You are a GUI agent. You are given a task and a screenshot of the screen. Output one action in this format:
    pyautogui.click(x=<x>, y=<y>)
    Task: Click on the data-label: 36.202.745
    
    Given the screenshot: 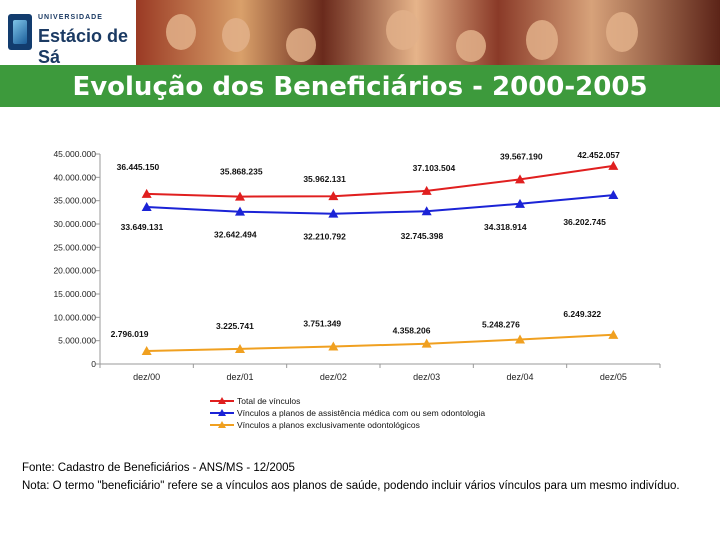 What is the action you would take?
    pyautogui.click(x=584, y=222)
    